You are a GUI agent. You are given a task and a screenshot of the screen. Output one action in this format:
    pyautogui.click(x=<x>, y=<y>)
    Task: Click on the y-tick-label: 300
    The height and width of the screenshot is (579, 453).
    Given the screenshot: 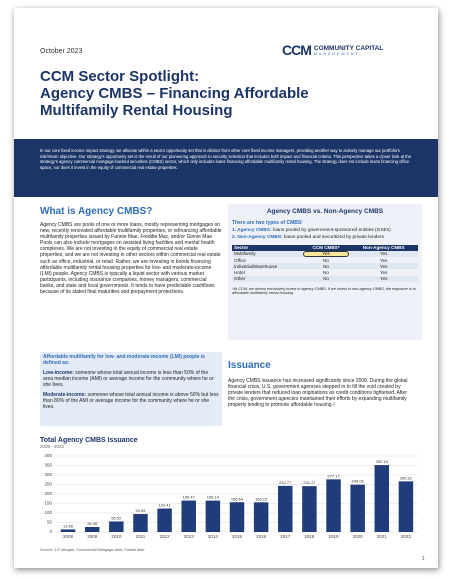 What is the action you would take?
    pyautogui.click(x=48, y=474)
    